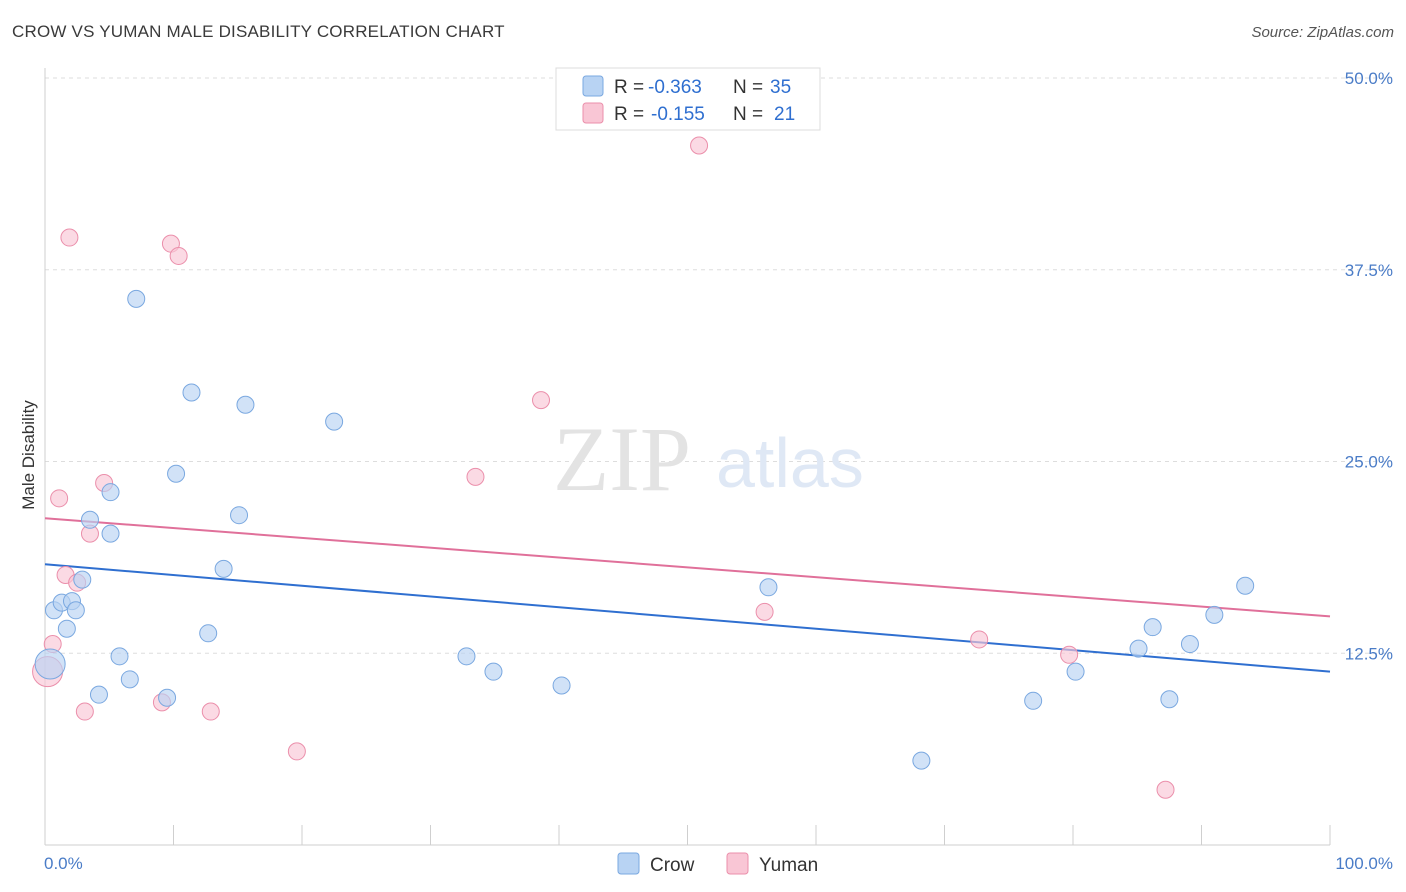 This screenshot has width=1406, height=892. Describe the element at coordinates (780, 87) in the screenshot. I see `legend-crow-n-value: 35` at that location.